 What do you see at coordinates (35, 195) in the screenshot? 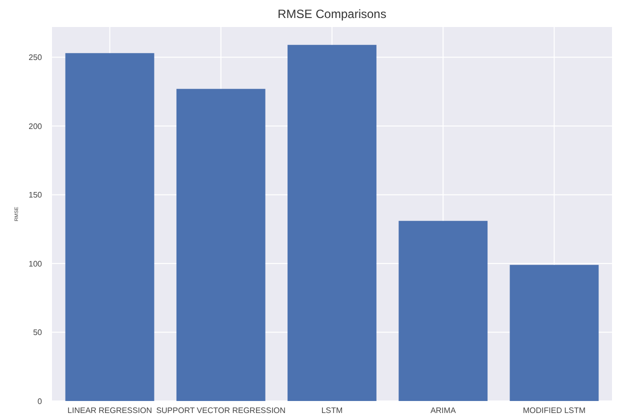
I see `y-tick-label: 150` at bounding box center [35, 195].